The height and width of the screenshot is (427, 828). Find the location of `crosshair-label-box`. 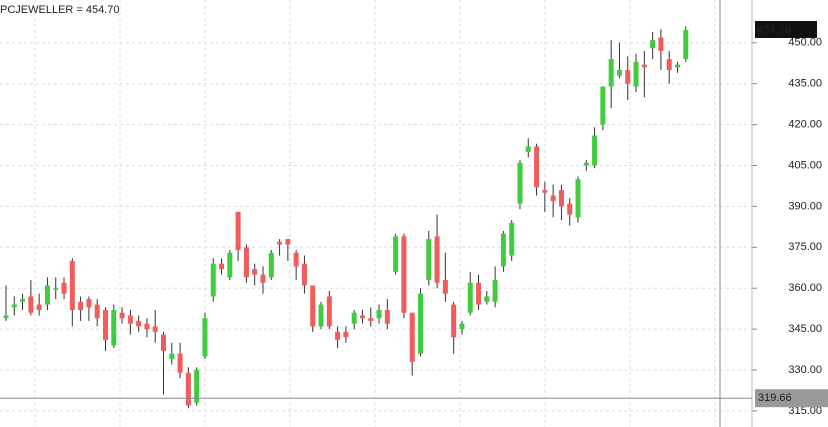

crosshair-label-box is located at coordinates (791, 398).